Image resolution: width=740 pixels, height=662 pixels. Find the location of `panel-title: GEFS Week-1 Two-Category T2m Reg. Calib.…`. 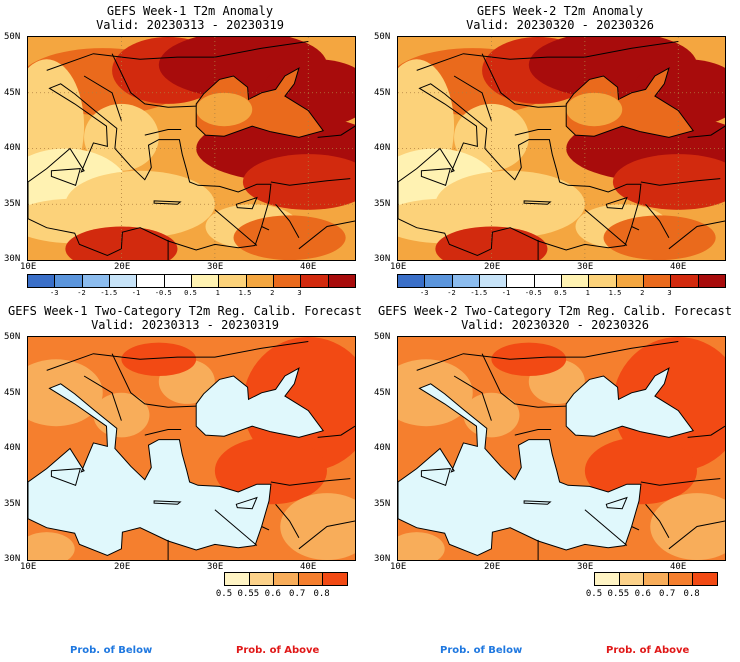

panel-title: GEFS Week-1 Two-Category T2m Reg. Calib.… is located at coordinates (184, 311).